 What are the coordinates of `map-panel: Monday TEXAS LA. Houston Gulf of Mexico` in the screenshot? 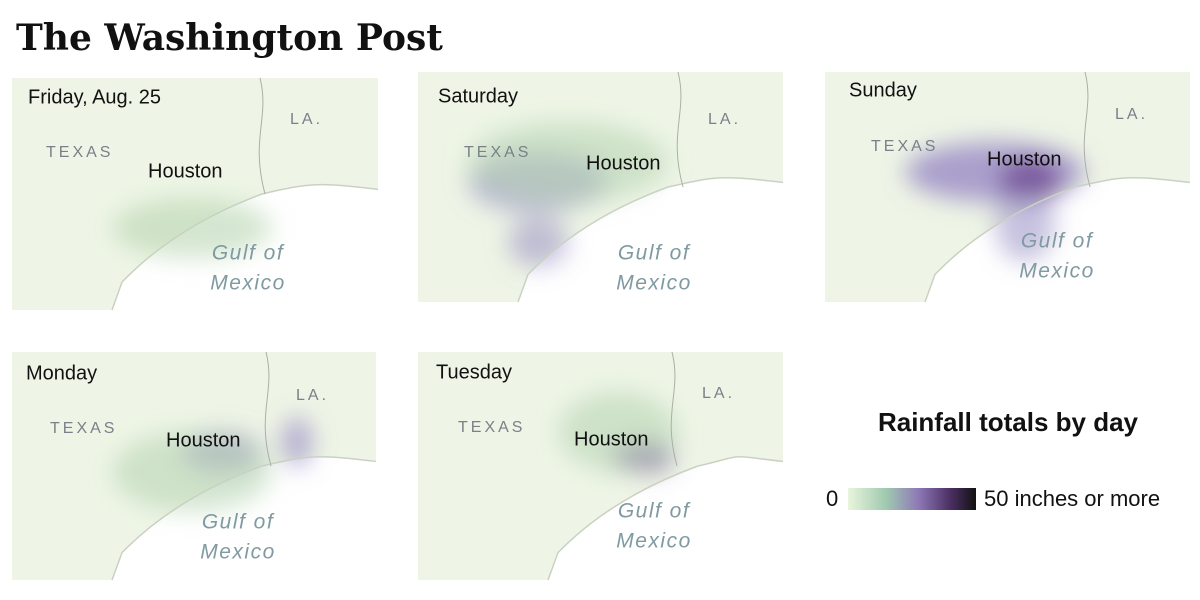 It's located at (194, 466).